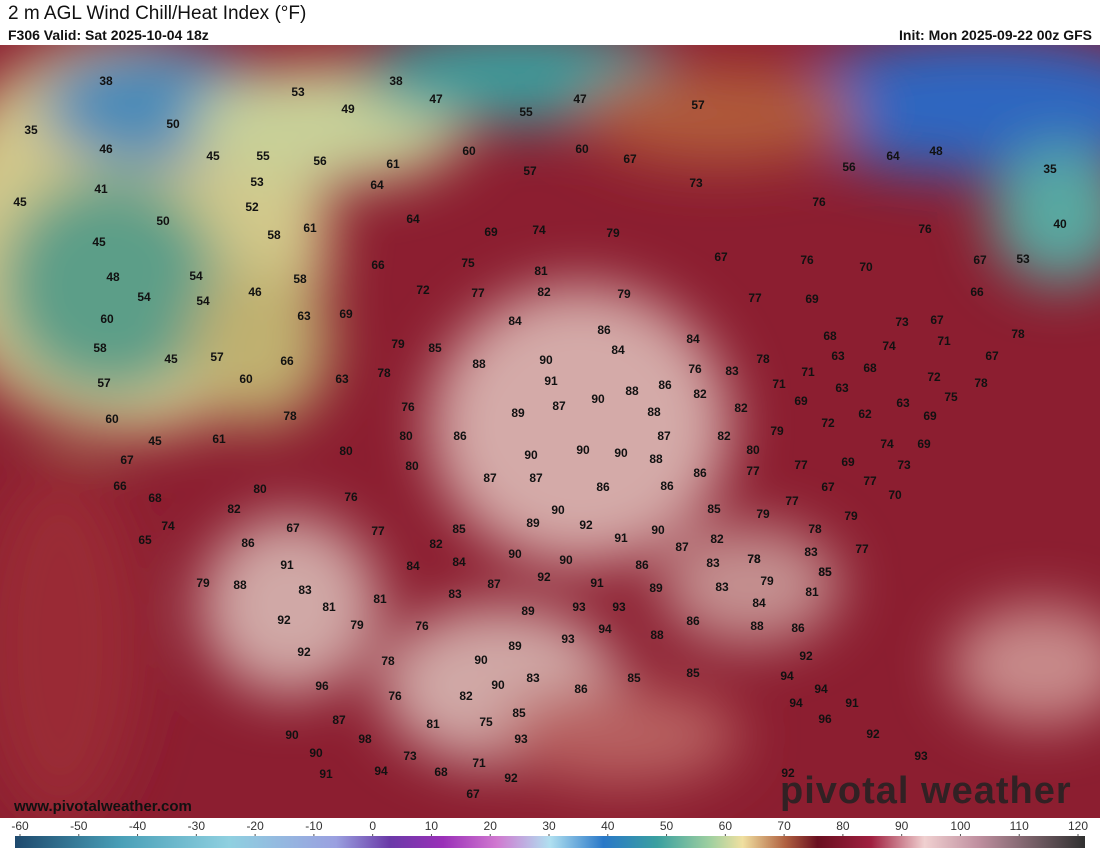 Image resolution: width=1100 pixels, height=850 pixels. What do you see at coordinates (120, 486) in the screenshot?
I see `temperature-label: 66` at bounding box center [120, 486].